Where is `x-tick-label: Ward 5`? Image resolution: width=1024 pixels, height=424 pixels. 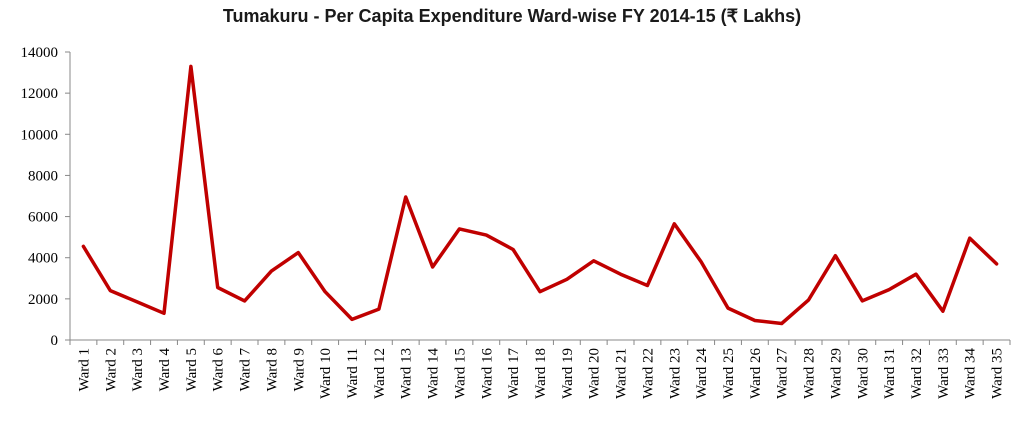
x-tick-label: Ward 5 is located at coordinates (192, 369).